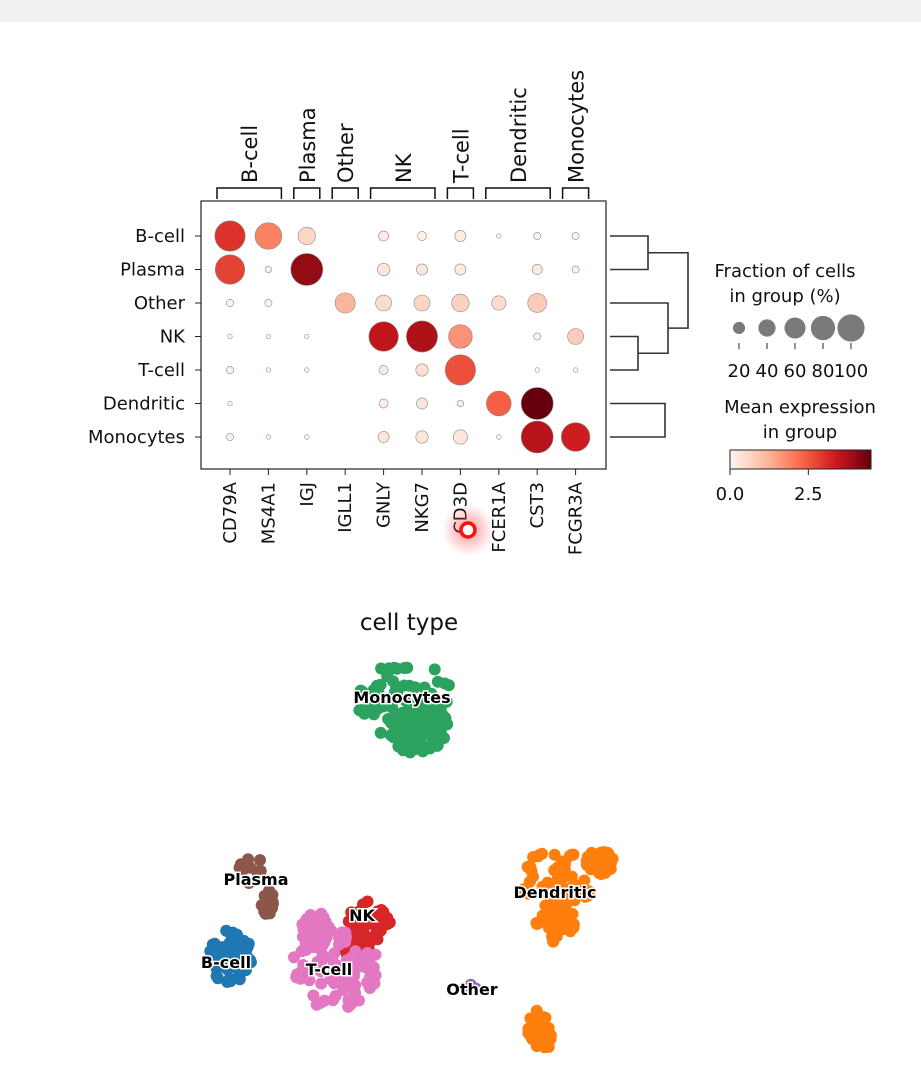 The height and width of the screenshot is (1092, 921). Describe the element at coordinates (499, 437) in the screenshot. I see `dot-Monocytes-FCER1A` at that location.